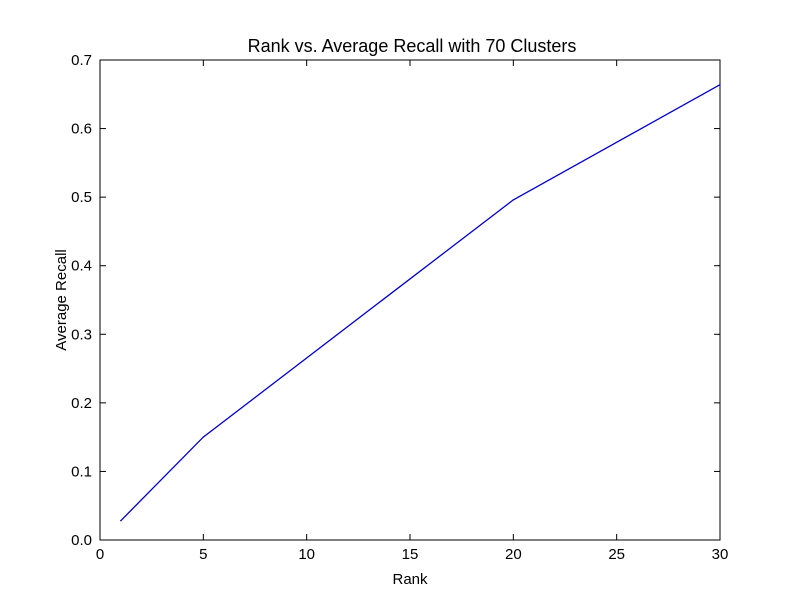 The width and height of the screenshot is (800, 605). Describe the element at coordinates (81, 129) in the screenshot. I see `y-tick-label: 0.6` at that location.